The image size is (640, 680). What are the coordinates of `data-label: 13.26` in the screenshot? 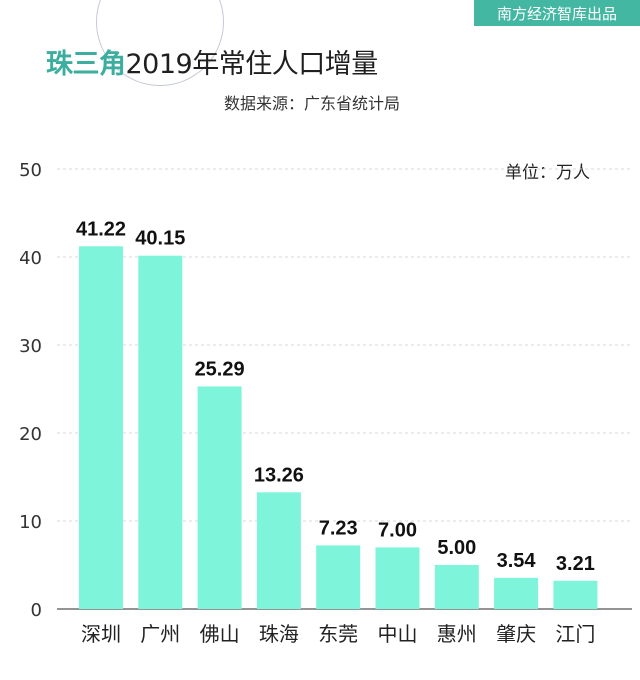 It's located at (279, 475).